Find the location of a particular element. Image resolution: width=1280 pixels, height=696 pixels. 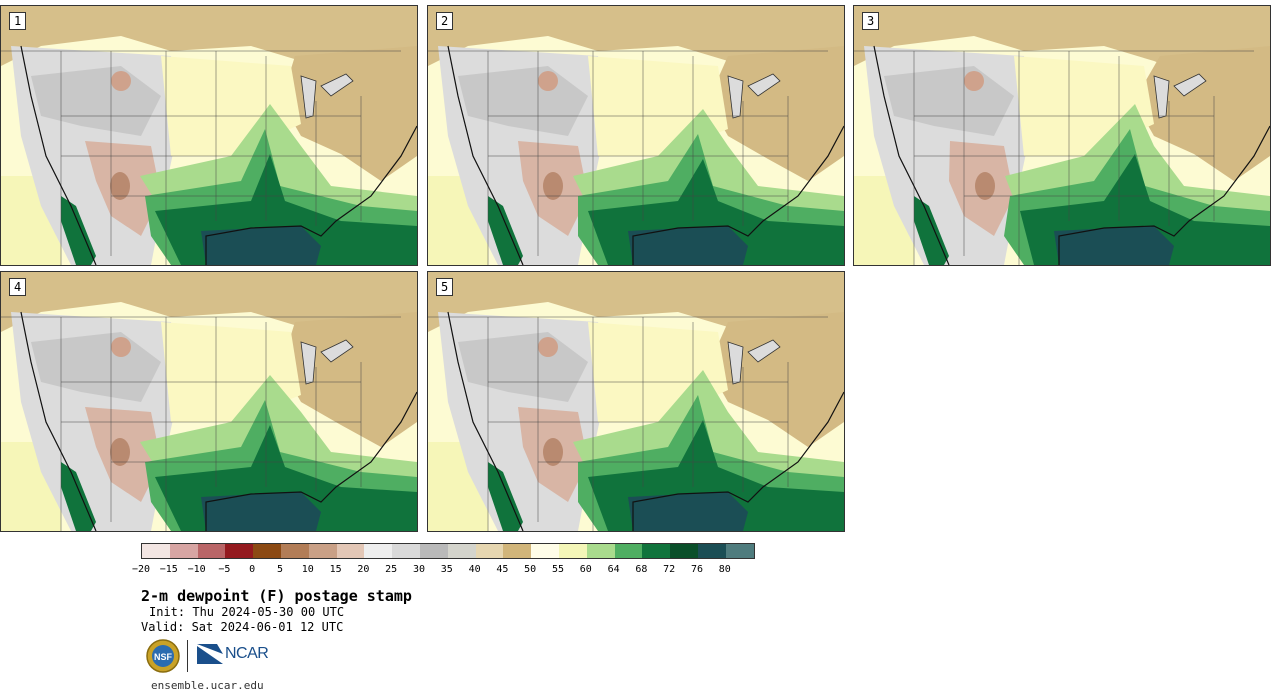

colorbar-tick-label: 45 is located at coordinates (502, 569).